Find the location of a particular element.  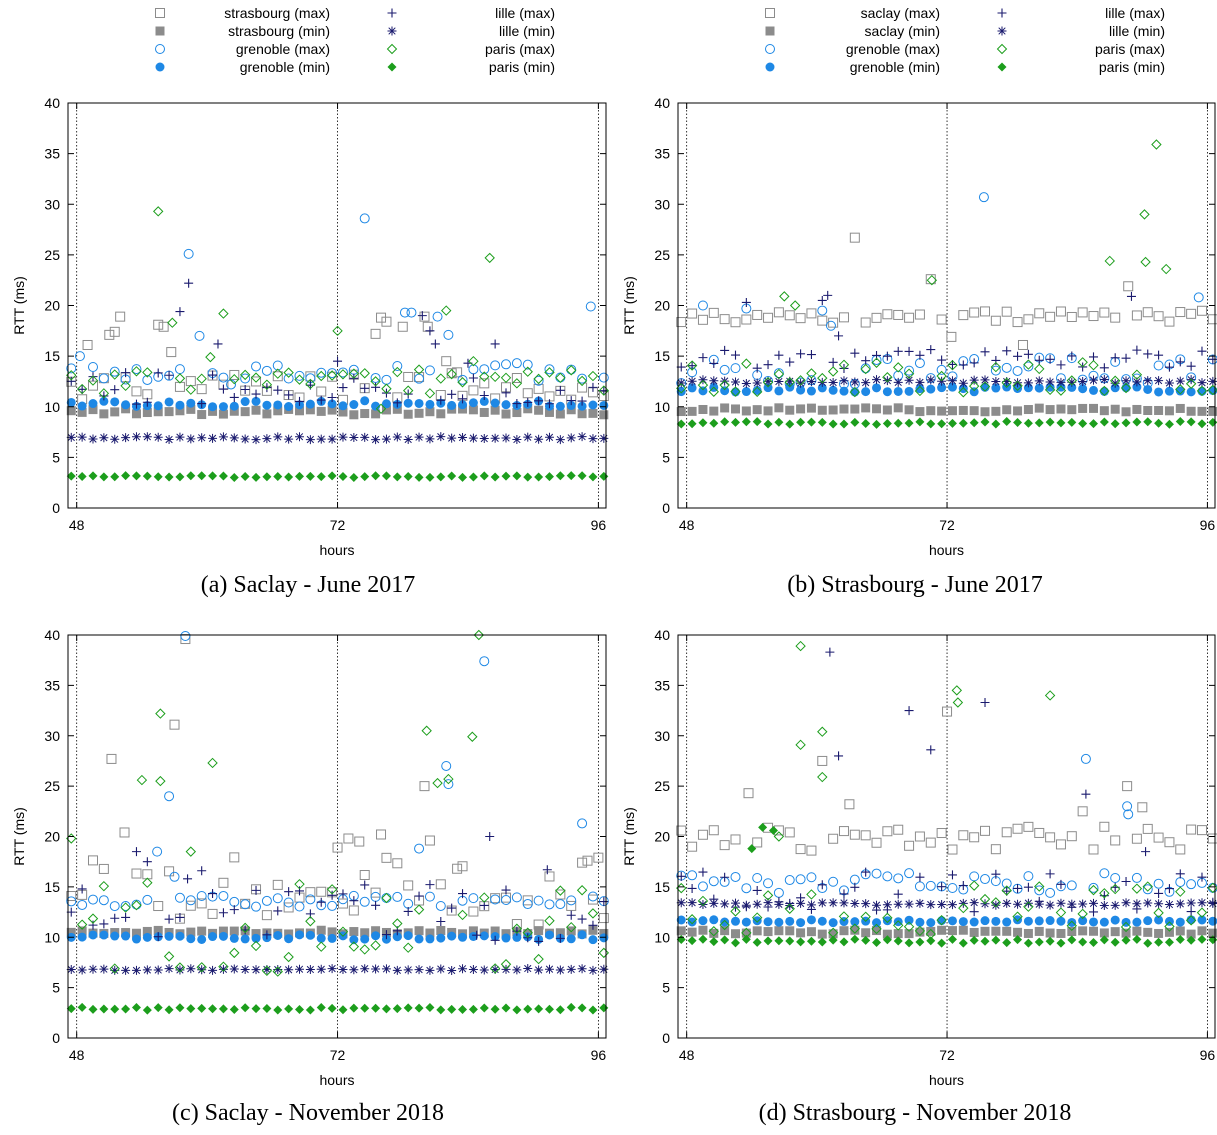

y-axis-label: RTT (ms) is located at coordinates (629, 305).